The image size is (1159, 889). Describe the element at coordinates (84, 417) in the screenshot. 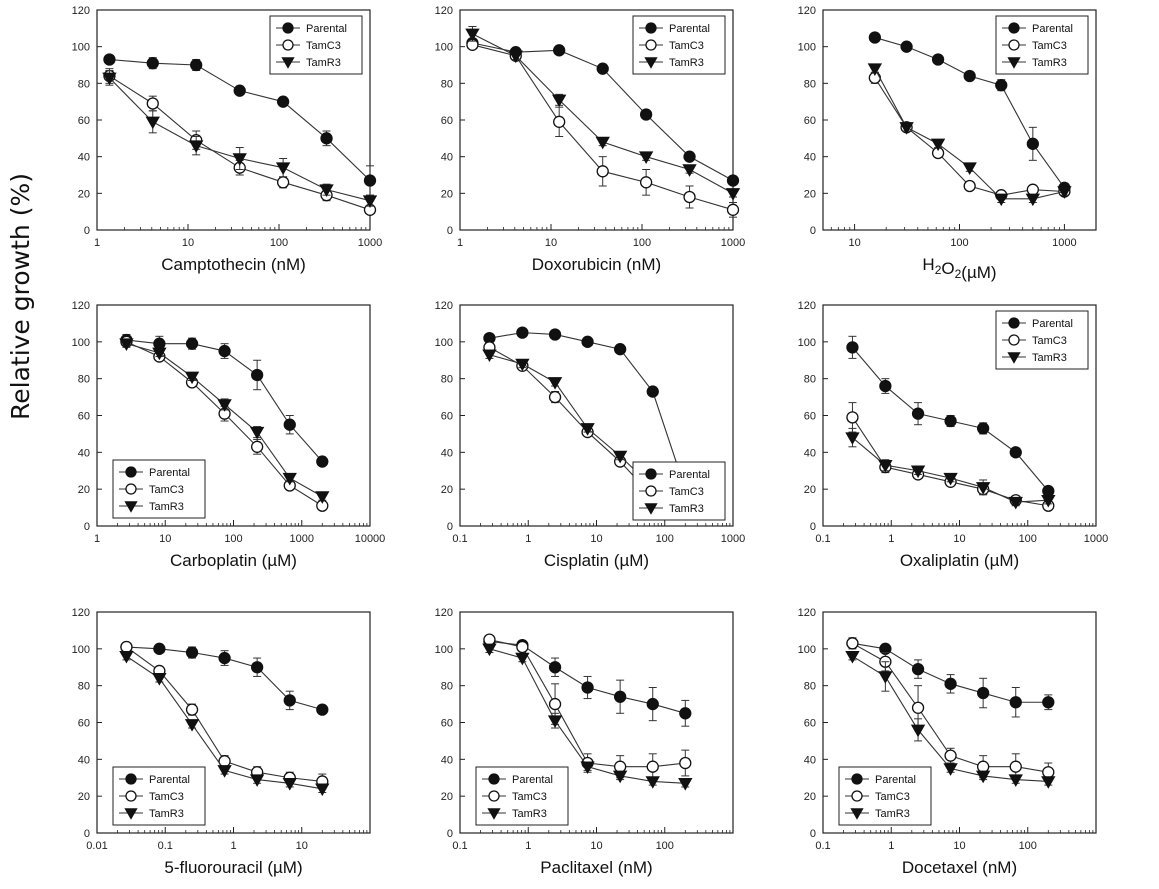

I see `y-tick-label: 60` at that location.